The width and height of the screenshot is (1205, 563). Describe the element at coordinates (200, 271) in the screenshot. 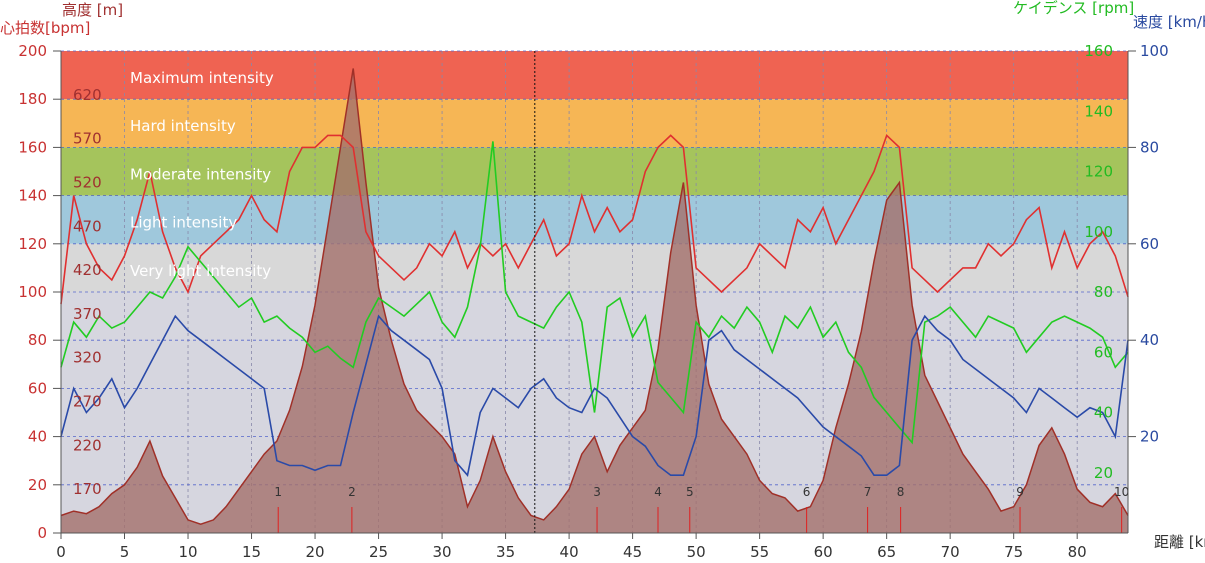

I see `zone-label-4: Very light intensity` at that location.